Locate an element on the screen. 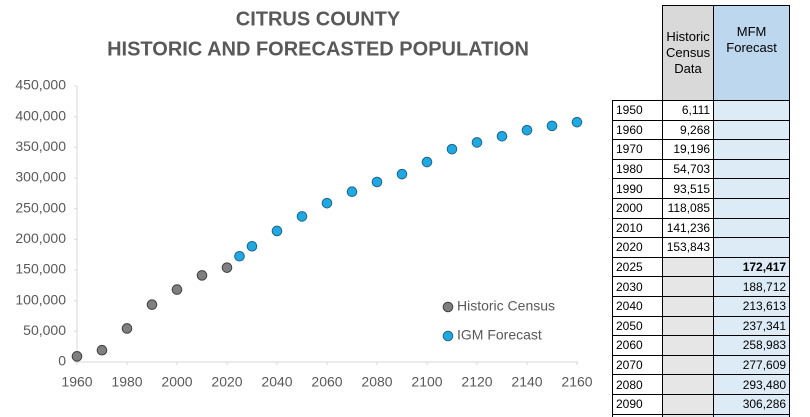  y-tick-label: 400,000 is located at coordinates (40, 115).